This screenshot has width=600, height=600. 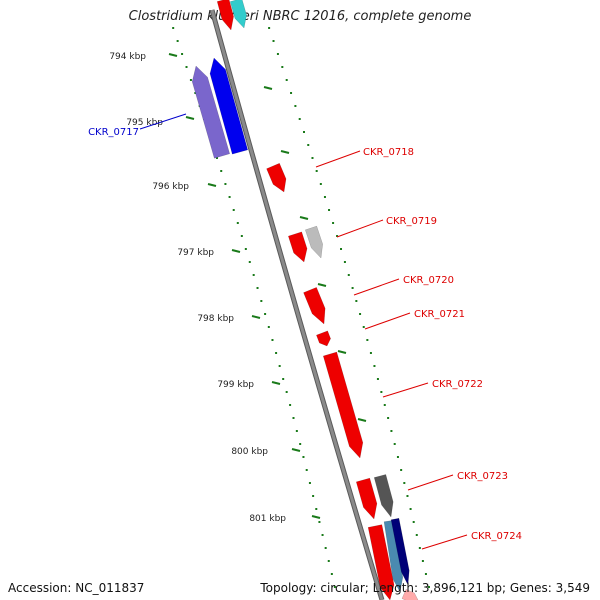 What do you see at coordinates (113, 132) in the screenshot?
I see `gene-label-CKR_0717: CKR_0717` at bounding box center [113, 132].